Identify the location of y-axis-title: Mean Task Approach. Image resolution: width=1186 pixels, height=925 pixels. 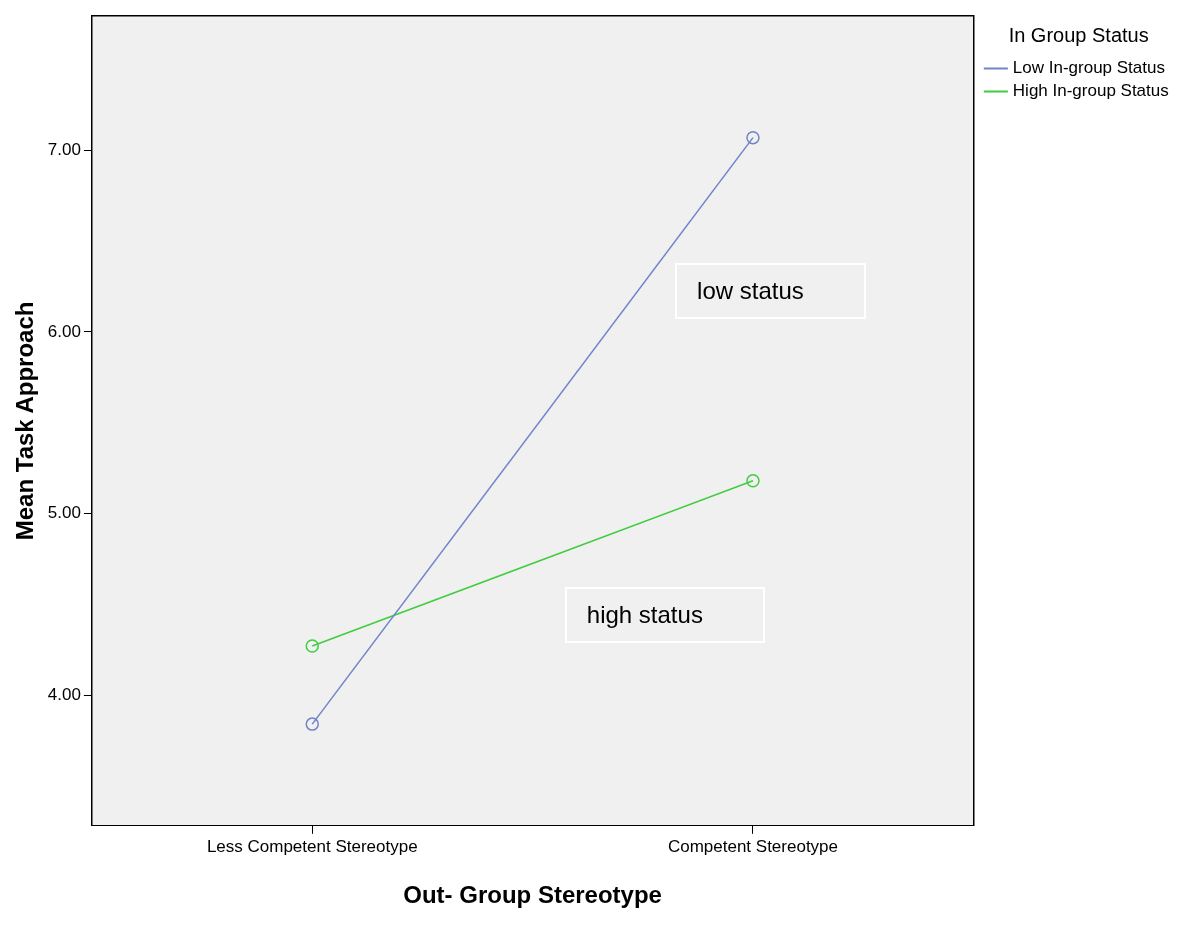
(25, 421).